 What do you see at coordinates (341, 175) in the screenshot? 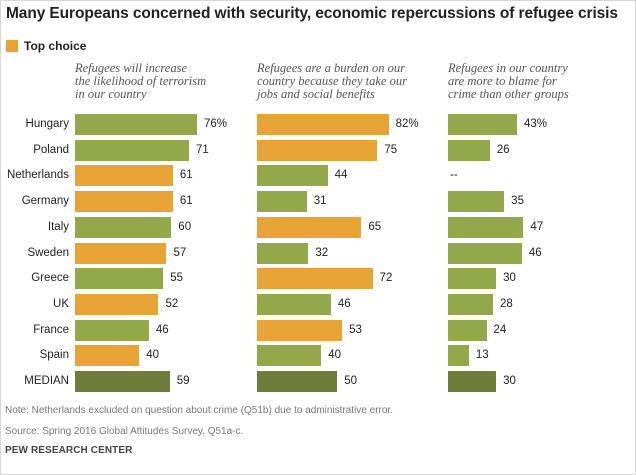
I see `data-label: 44` at bounding box center [341, 175].